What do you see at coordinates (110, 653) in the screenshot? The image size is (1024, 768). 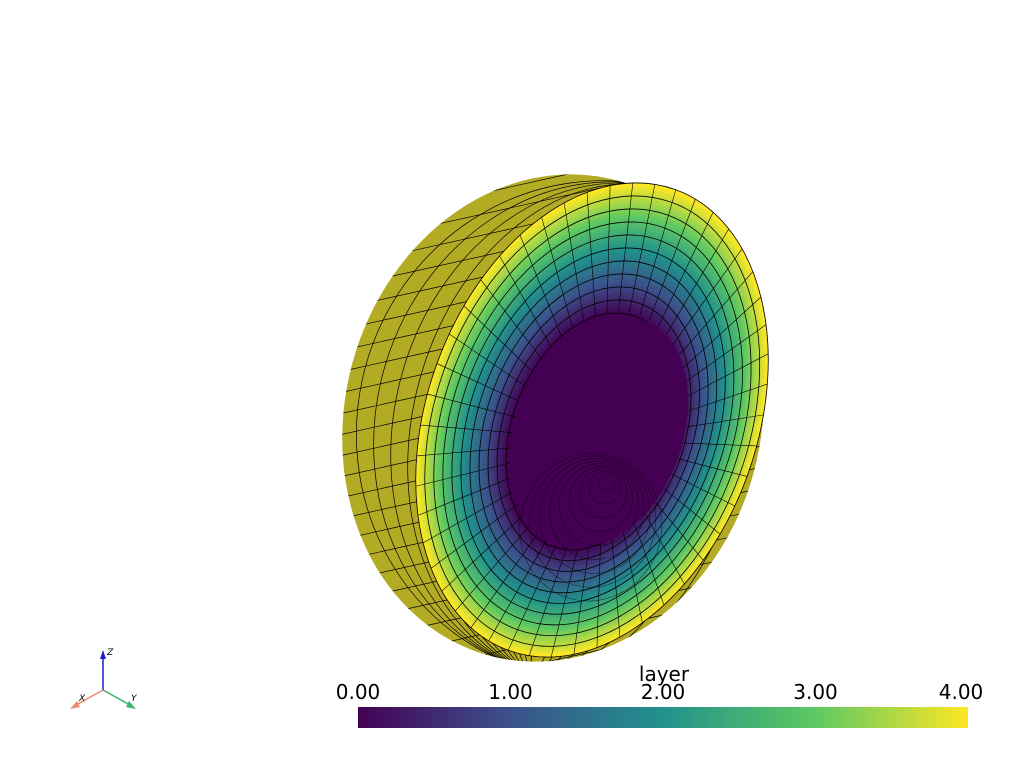 I see `z-label: Z` at bounding box center [110, 653].